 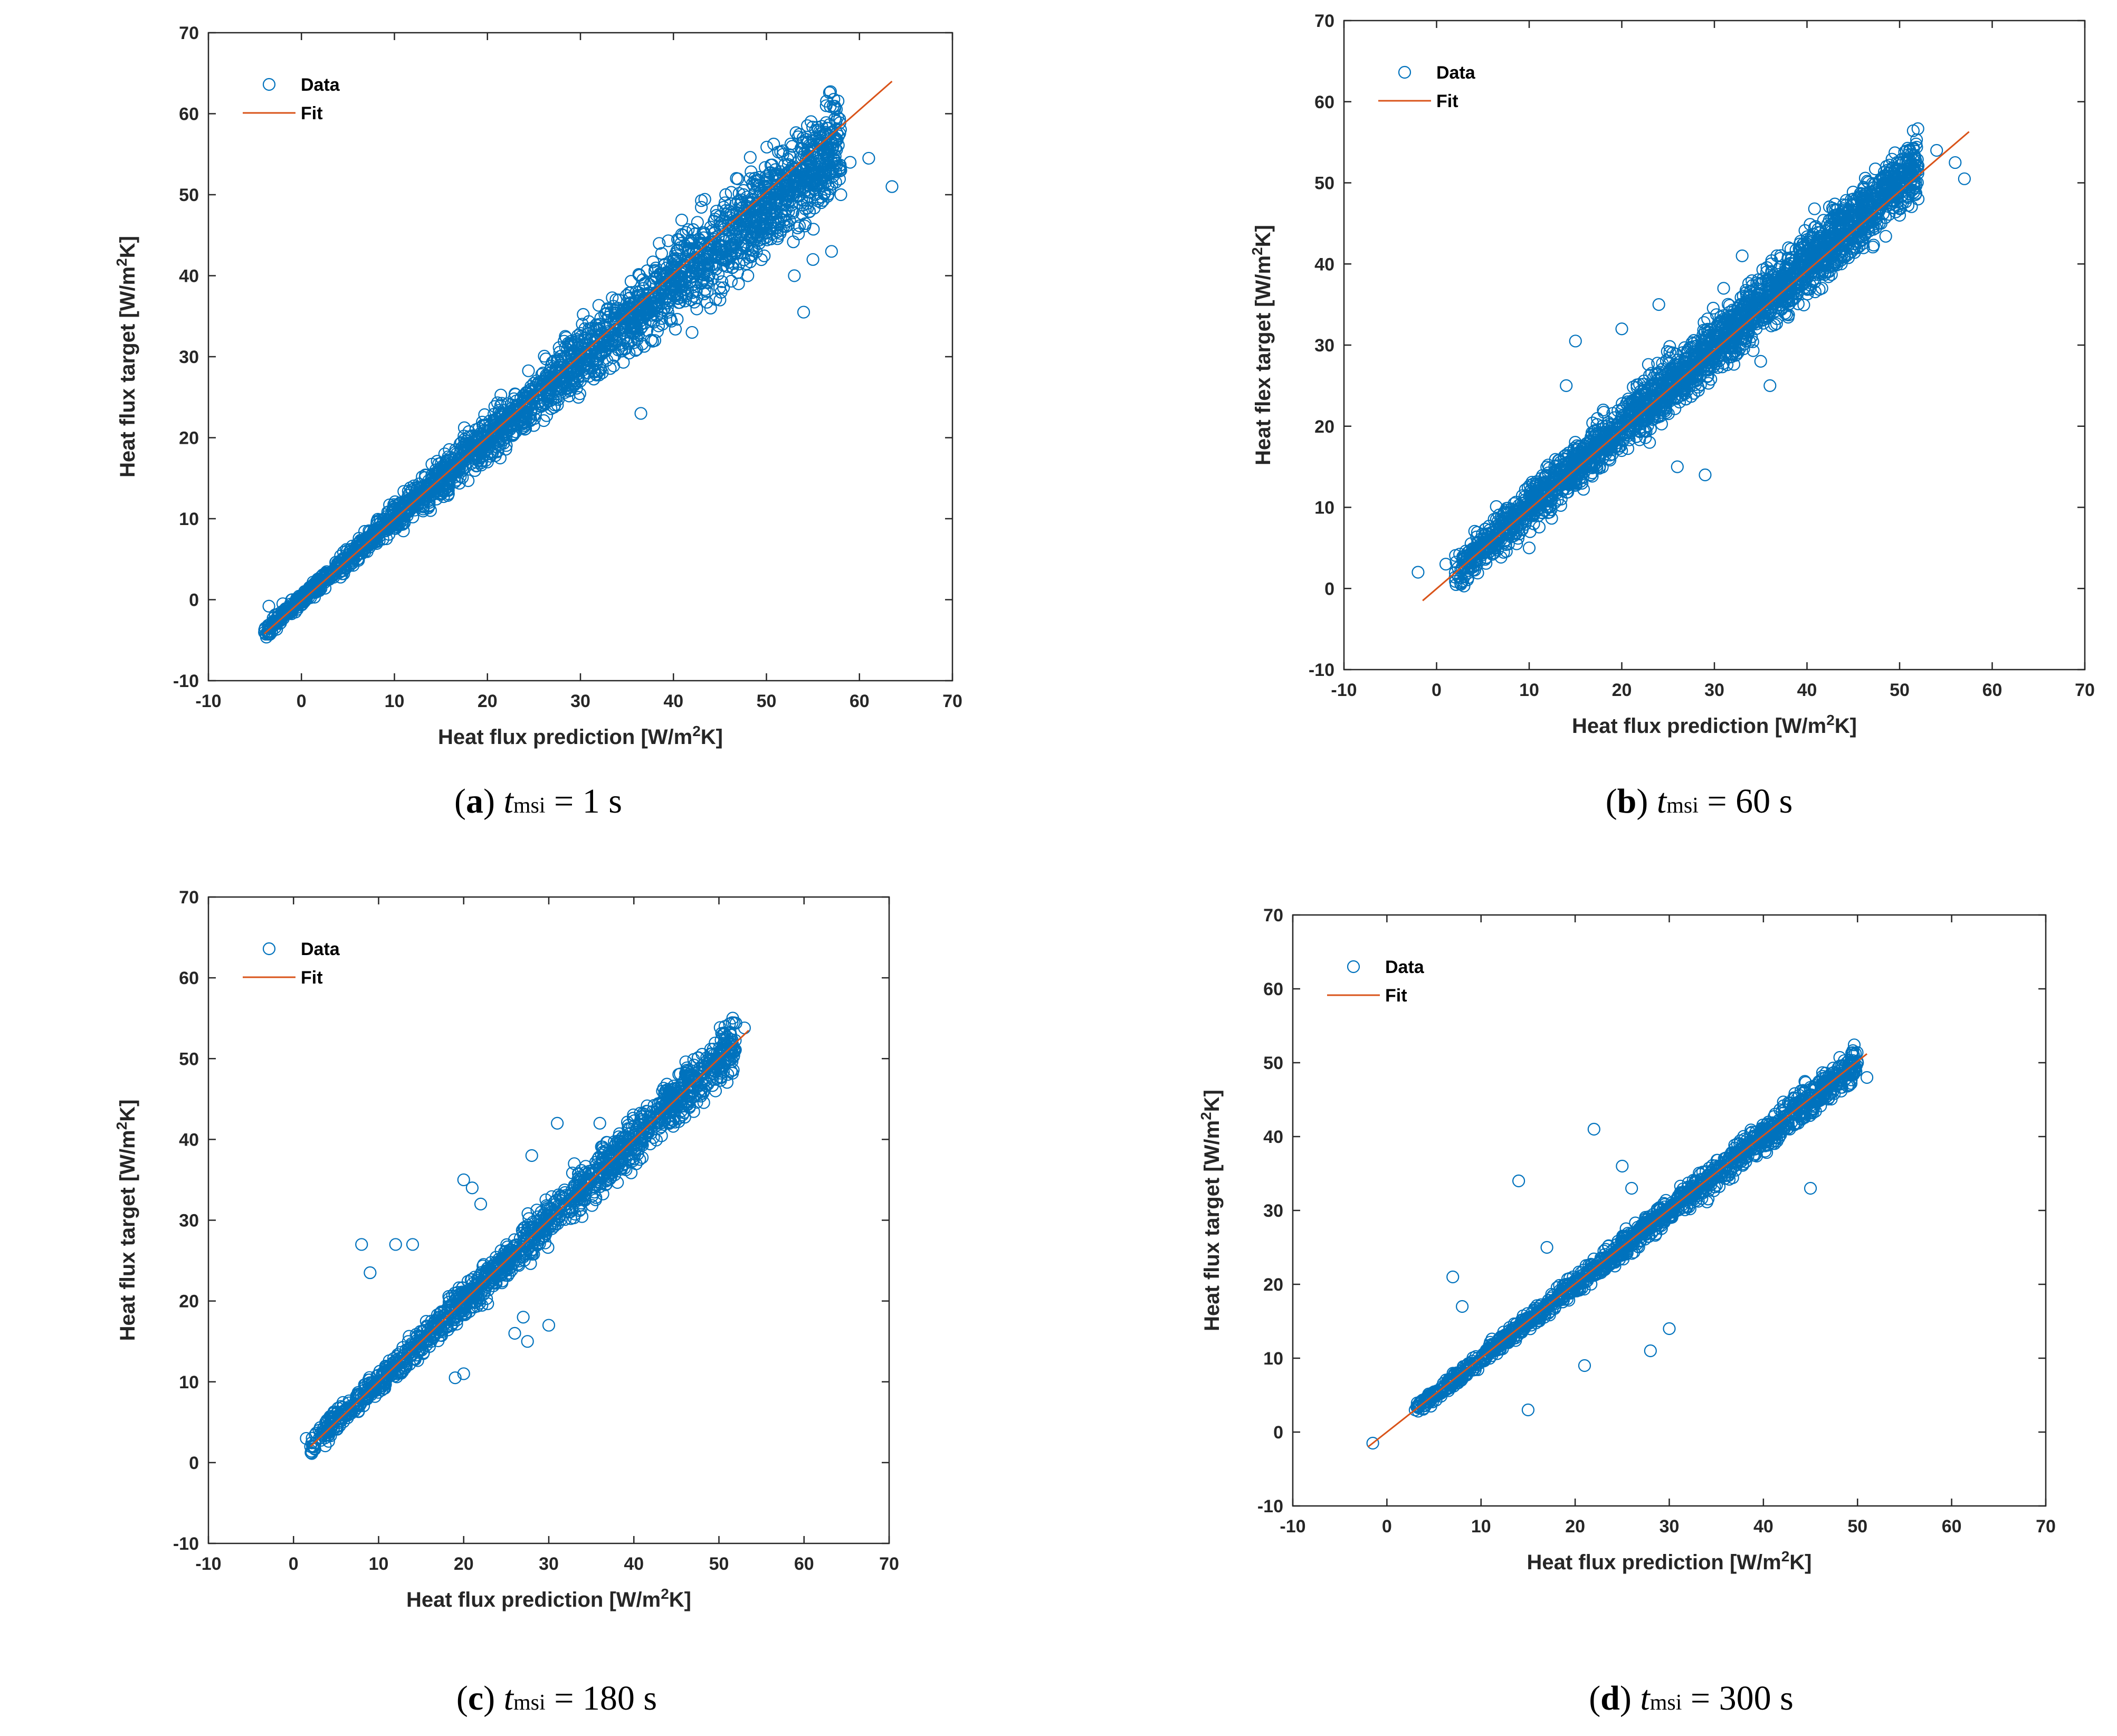 What do you see at coordinates (312, 113) in the screenshot?
I see `legend-fit-label: Fit` at bounding box center [312, 113].